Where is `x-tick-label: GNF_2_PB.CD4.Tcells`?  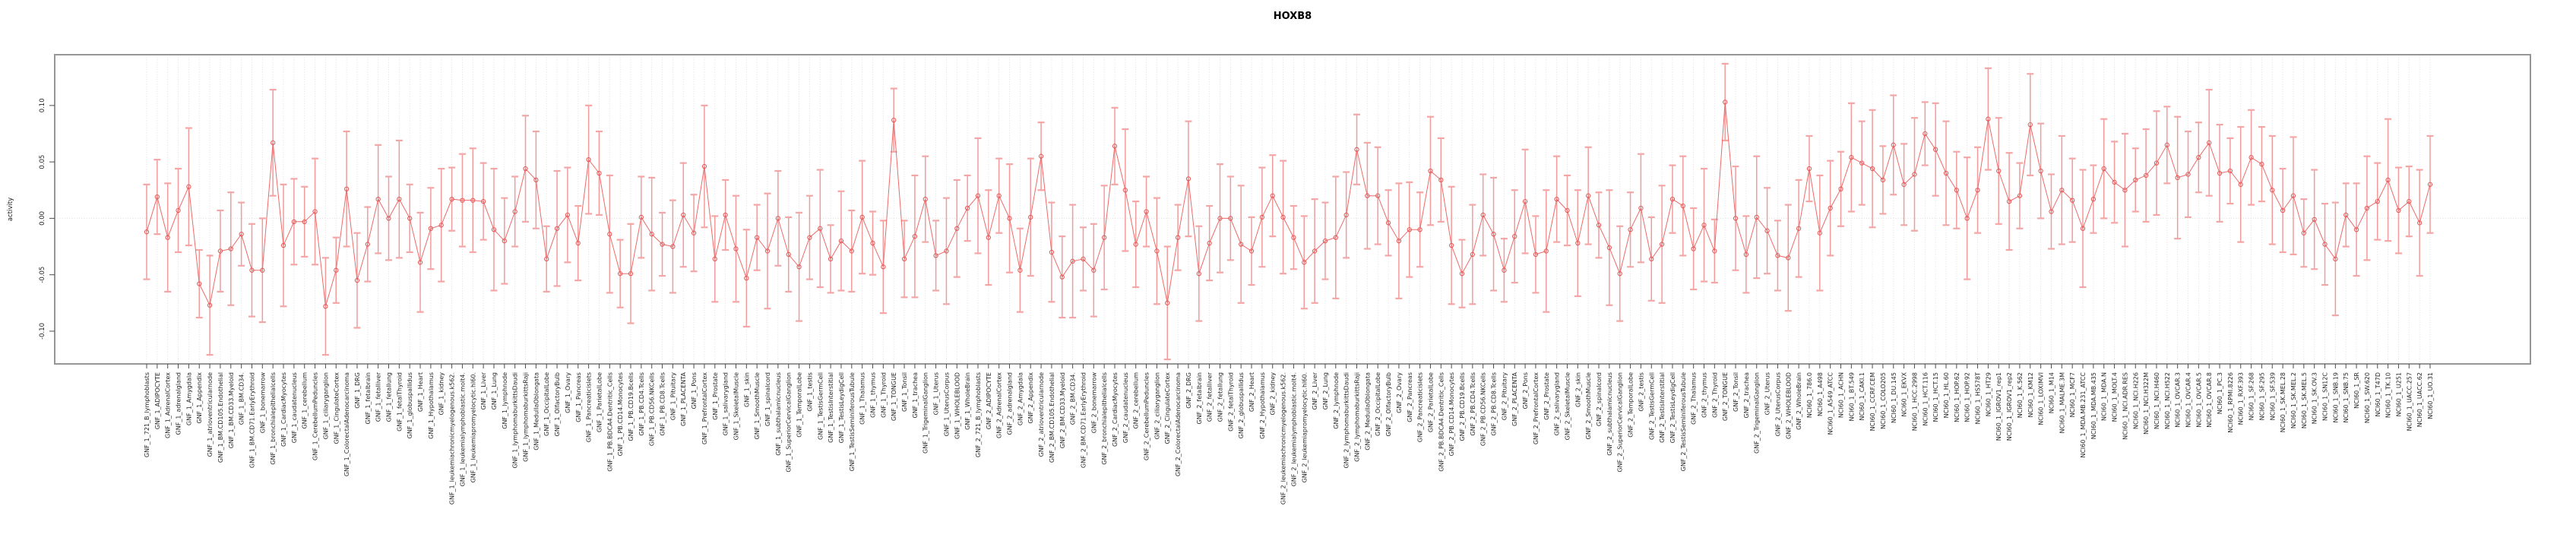 x-tick-label: GNF_2_PB.CD4.Tcells is located at coordinates (1473, 404).